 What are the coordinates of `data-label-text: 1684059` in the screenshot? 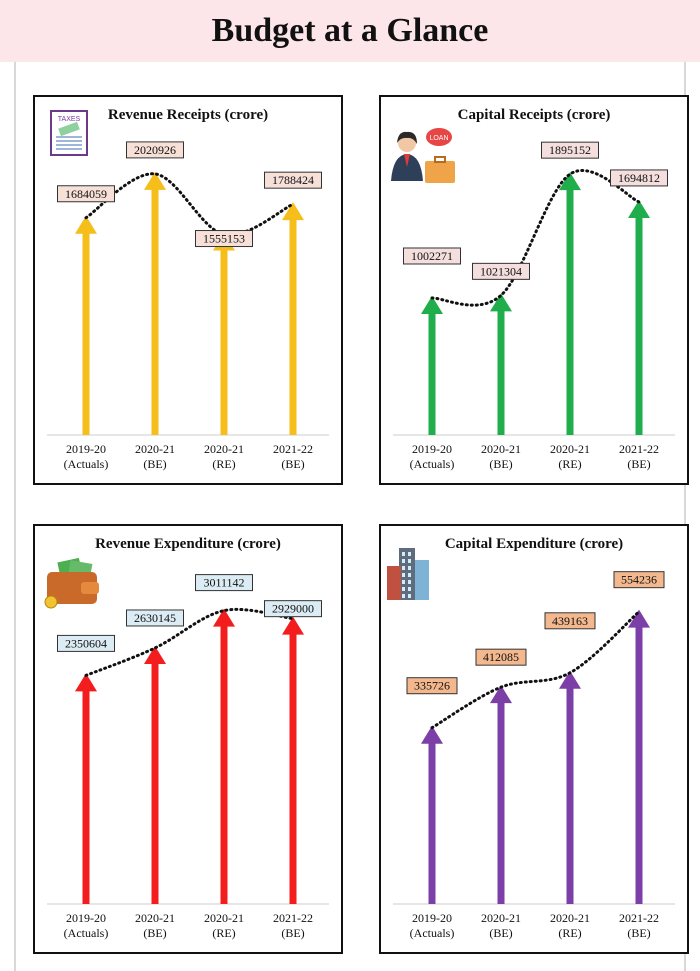 It's located at (86, 194).